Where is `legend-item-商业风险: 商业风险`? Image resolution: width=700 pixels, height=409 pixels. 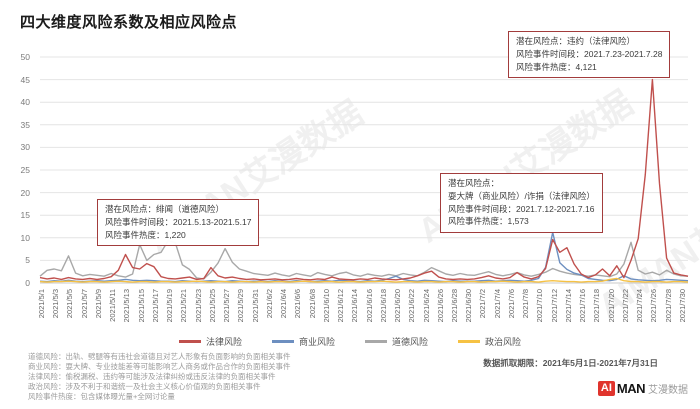 legend-item-商业风险: 商业风险 is located at coordinates (303, 341).